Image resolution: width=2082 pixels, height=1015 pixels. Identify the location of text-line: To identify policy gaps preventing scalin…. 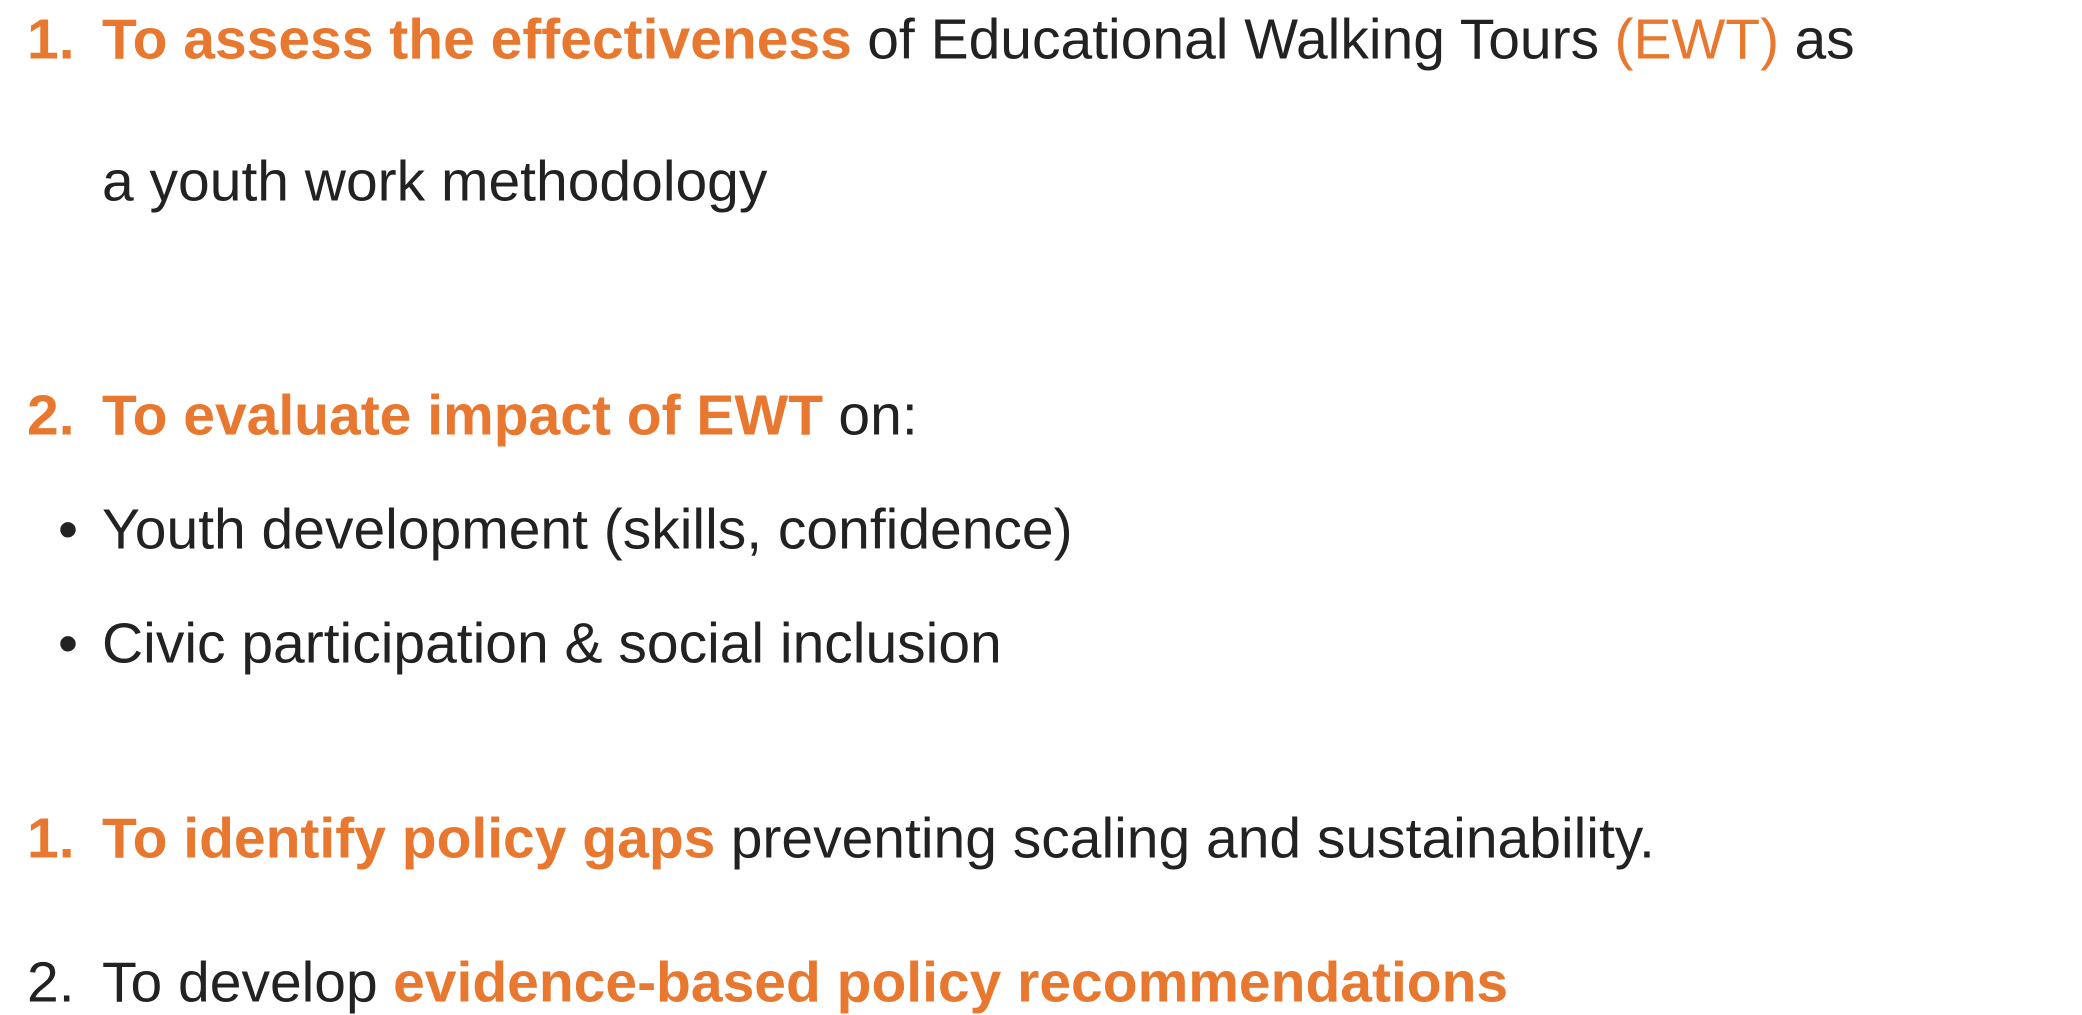
(878, 839).